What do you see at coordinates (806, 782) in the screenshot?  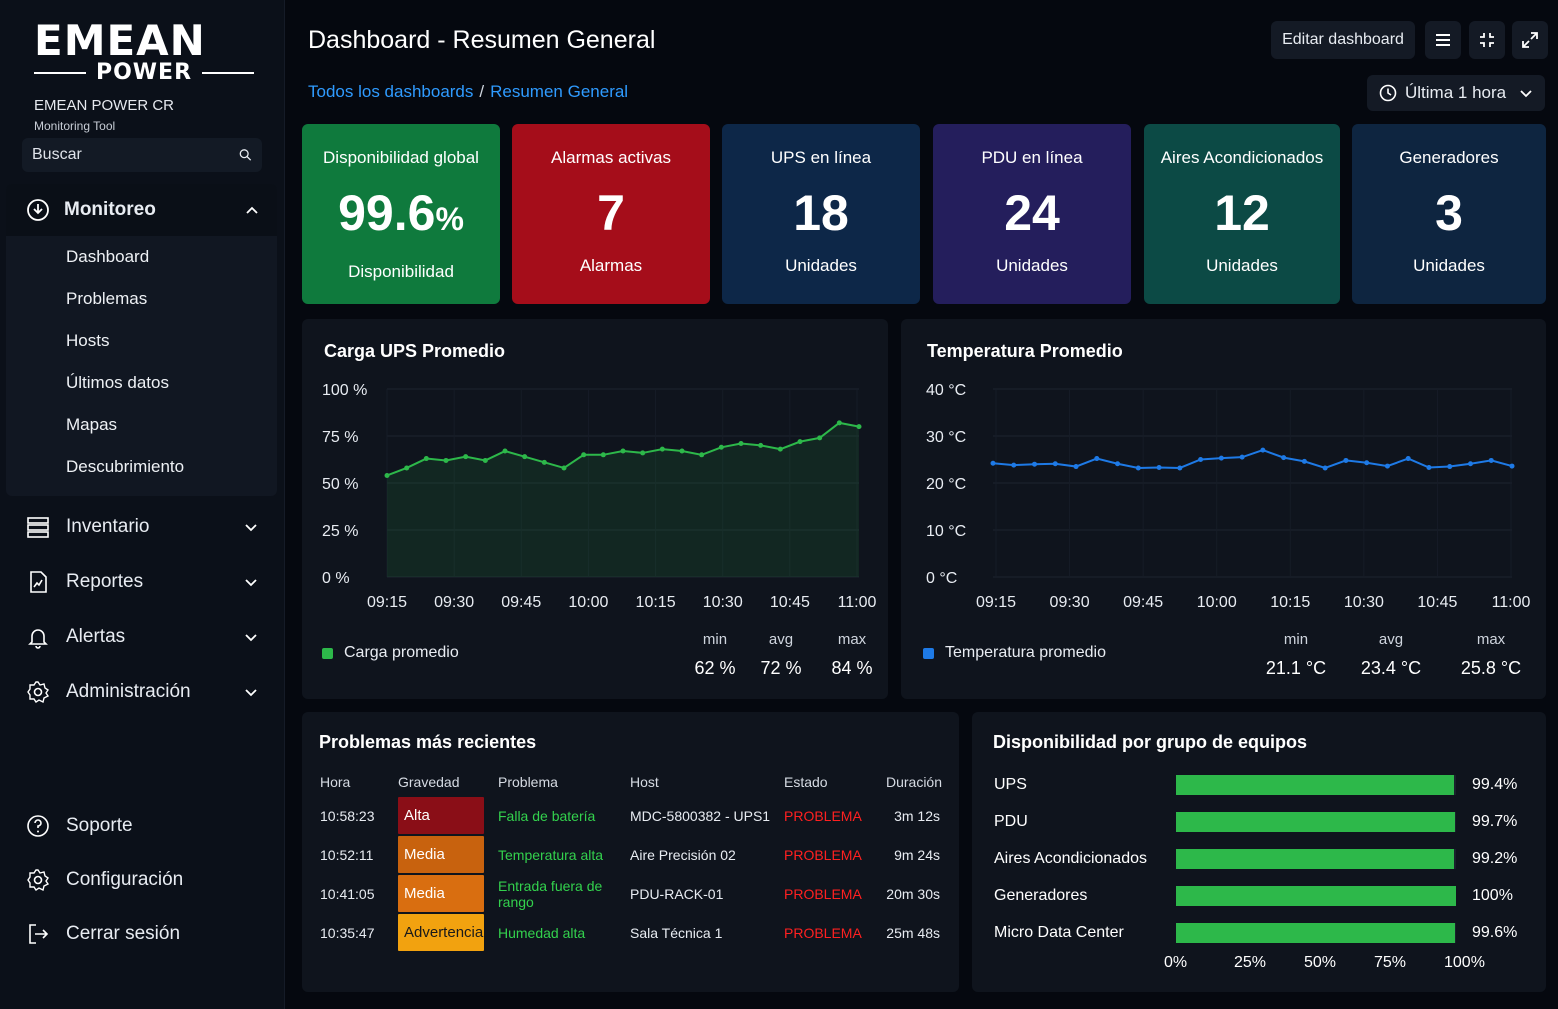 I see `col-estado: Estado` at bounding box center [806, 782].